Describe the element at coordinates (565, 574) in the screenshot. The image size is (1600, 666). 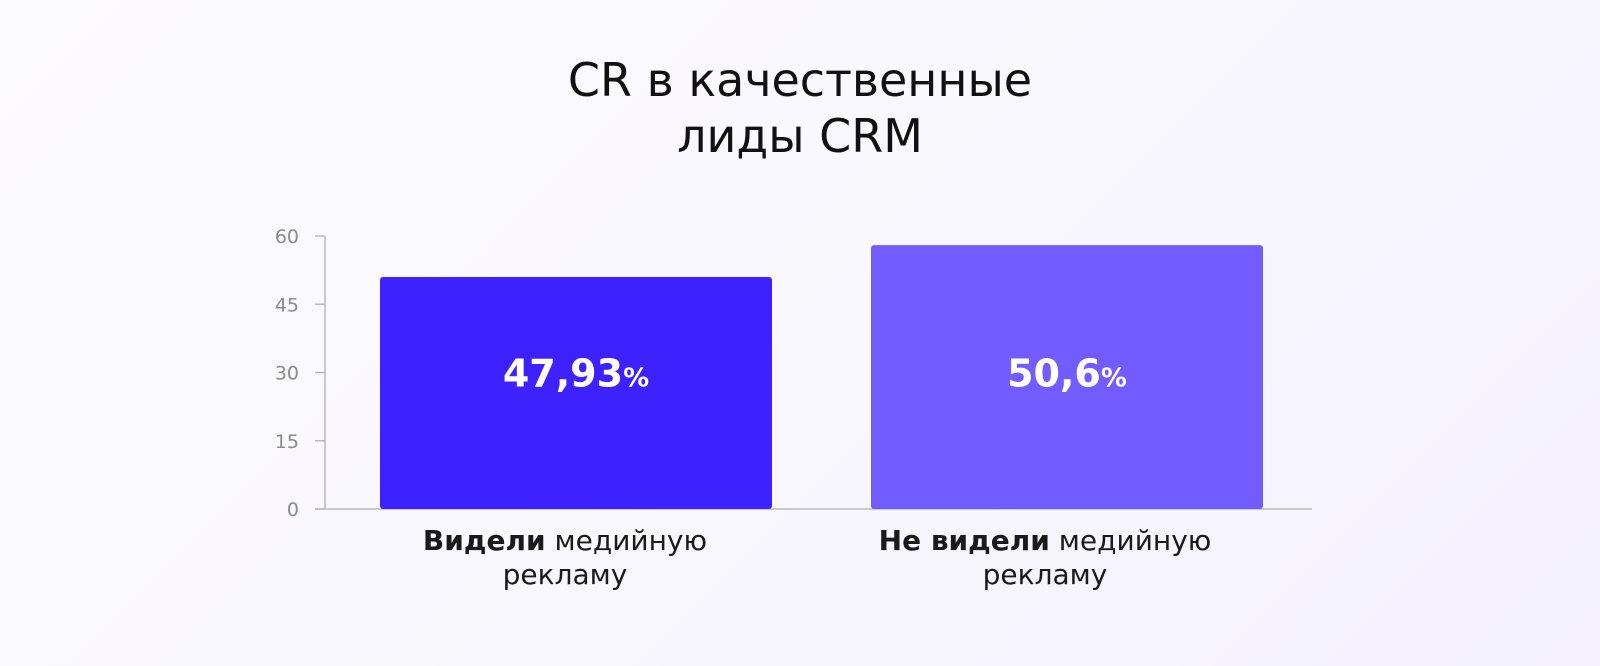
I see `category-label-seen-ads-line2: рекламу` at that location.